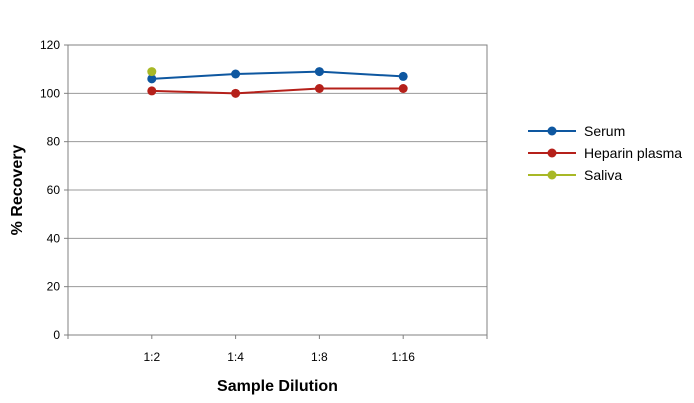 This screenshot has height=403, width=694. I want to click on y-axis-ticks: 0 20 40 60 80 100 120, so click(54, 190).